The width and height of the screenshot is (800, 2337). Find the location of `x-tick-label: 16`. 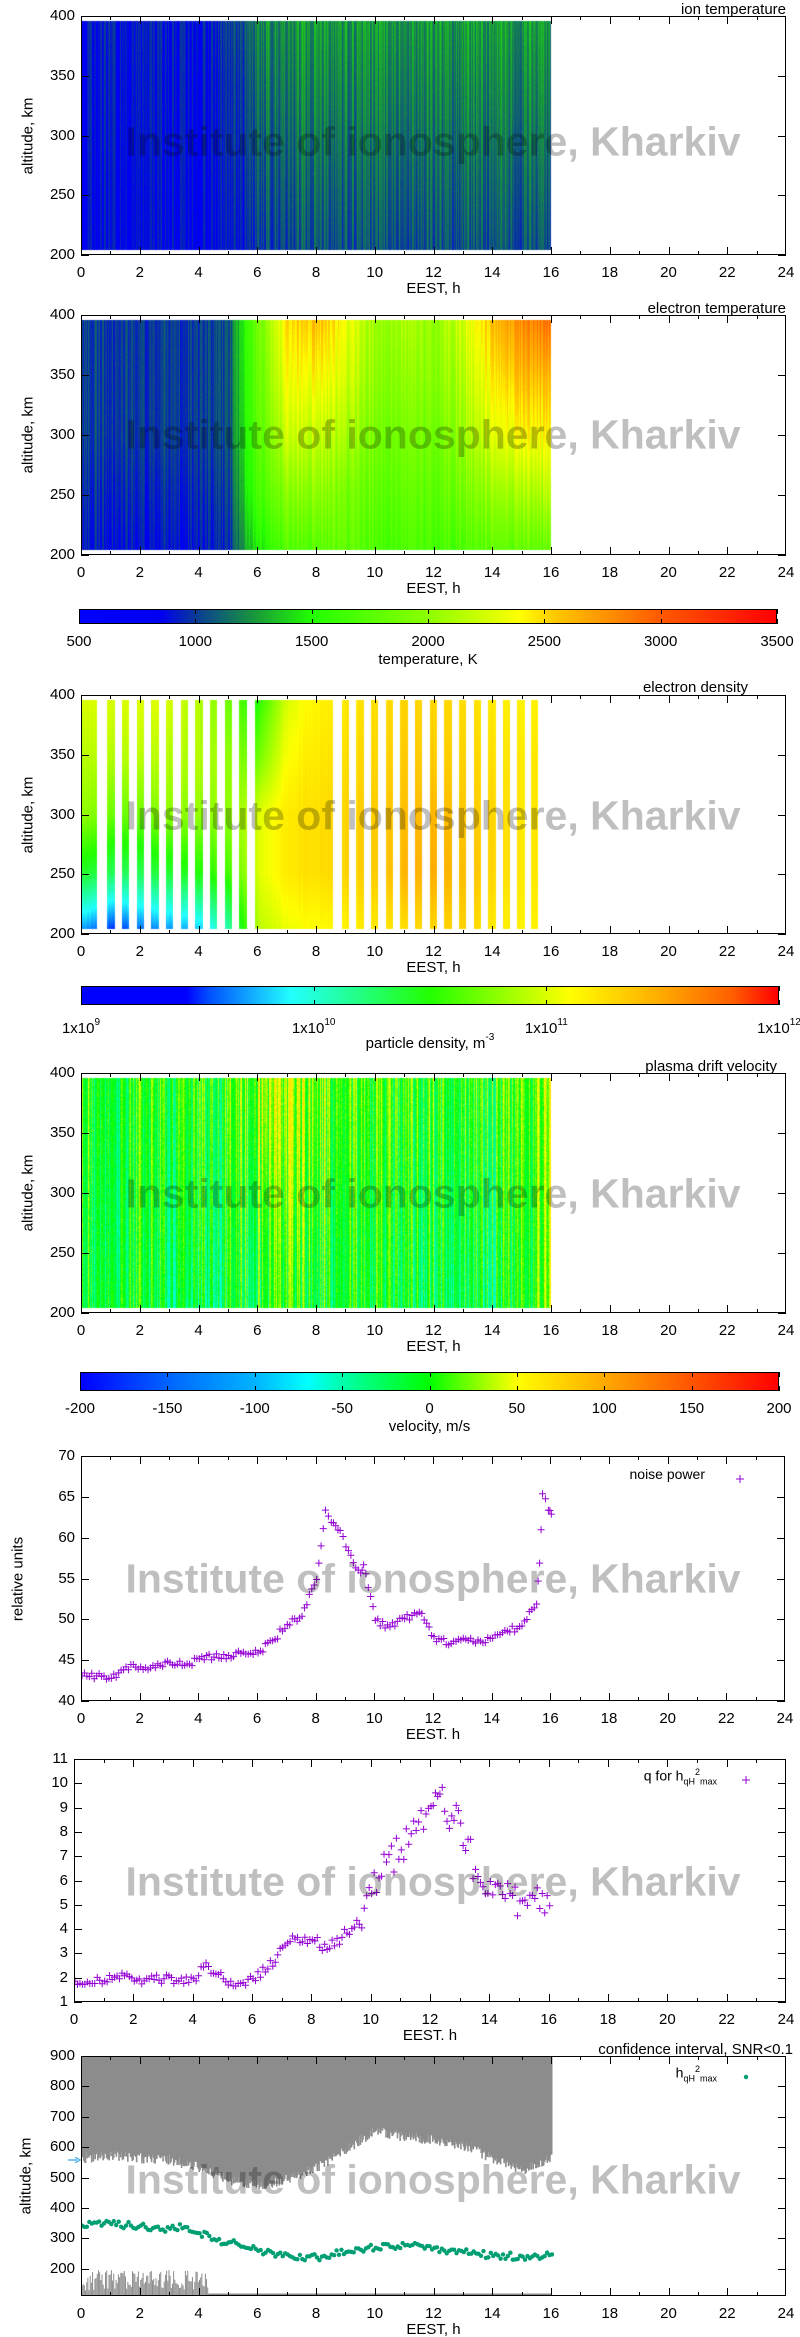

x-tick-label: 16 is located at coordinates (551, 1330).